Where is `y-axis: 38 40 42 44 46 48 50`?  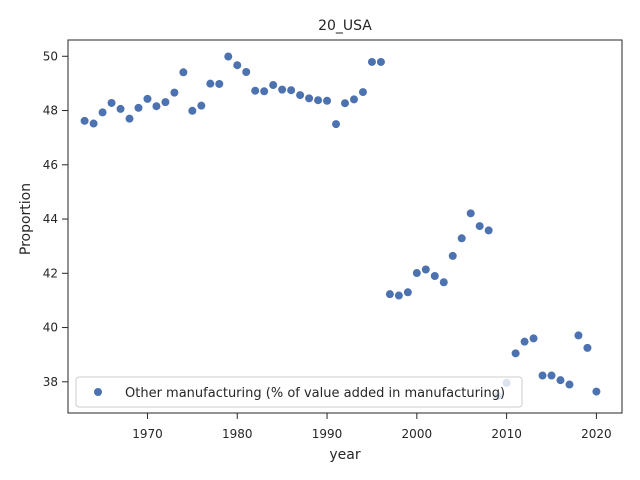
y-axis: 38 40 42 44 46 48 50 is located at coordinates (55, 219).